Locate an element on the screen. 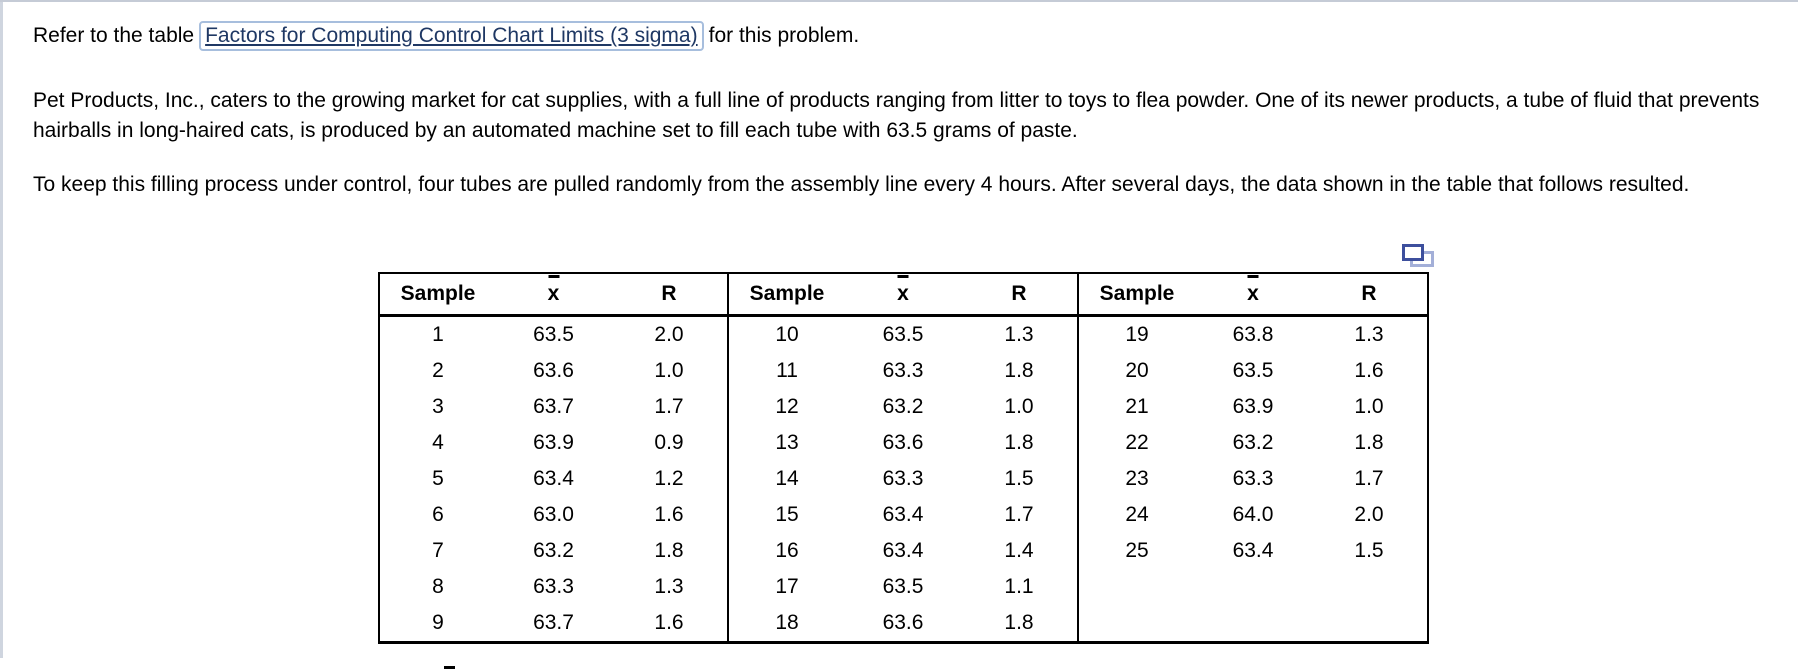  sample-cell: 9 is located at coordinates (438, 622).